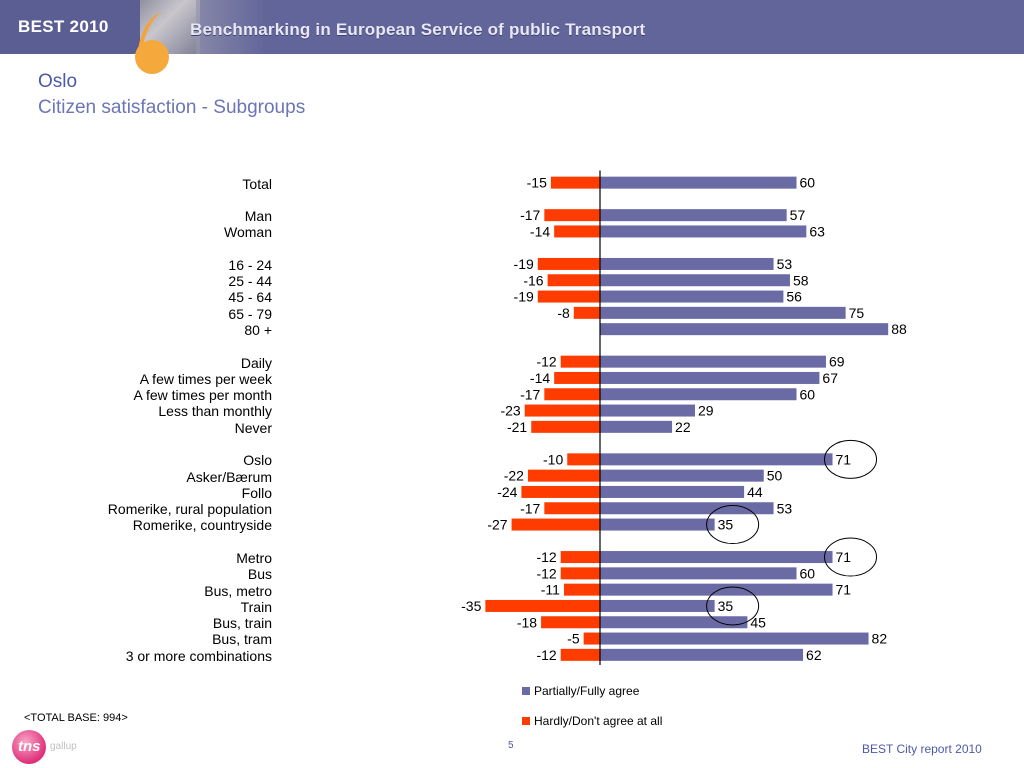 Image resolution: width=1024 pixels, height=768 pixels. Describe the element at coordinates (514, 476) in the screenshot. I see `data-label-disagree: -22` at that location.